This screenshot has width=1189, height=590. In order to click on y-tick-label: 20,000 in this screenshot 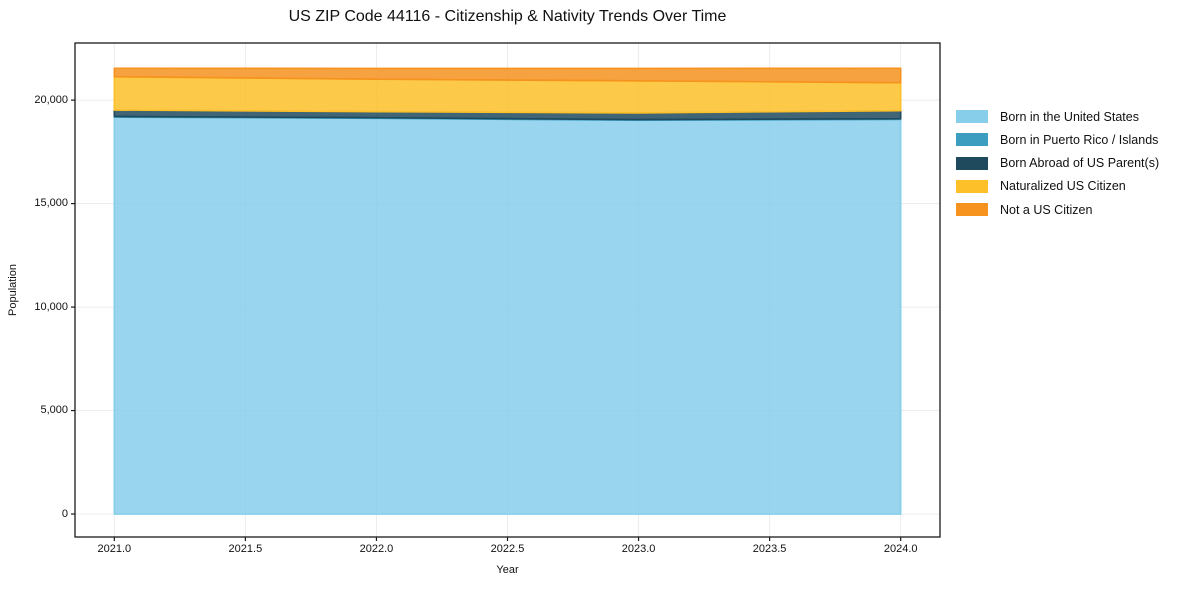, I will do `click(51, 99)`.